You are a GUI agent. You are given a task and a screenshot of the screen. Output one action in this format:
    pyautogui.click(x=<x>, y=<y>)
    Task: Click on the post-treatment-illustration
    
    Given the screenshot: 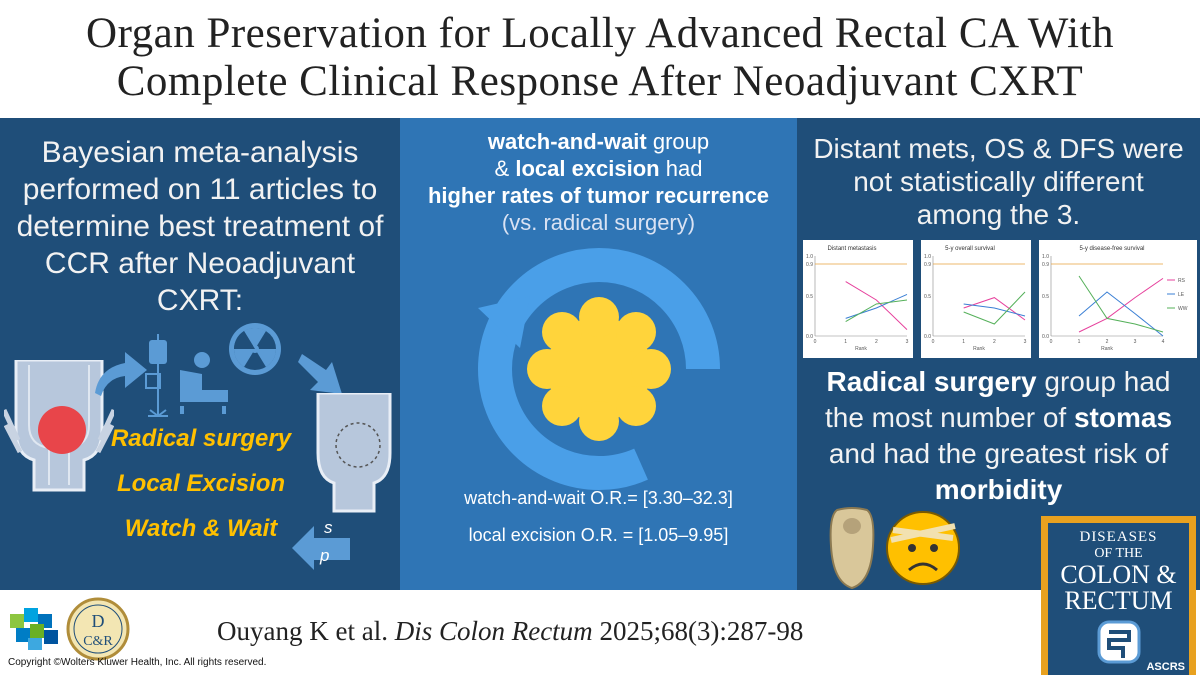 What is the action you would take?
    pyautogui.click(x=354, y=453)
    